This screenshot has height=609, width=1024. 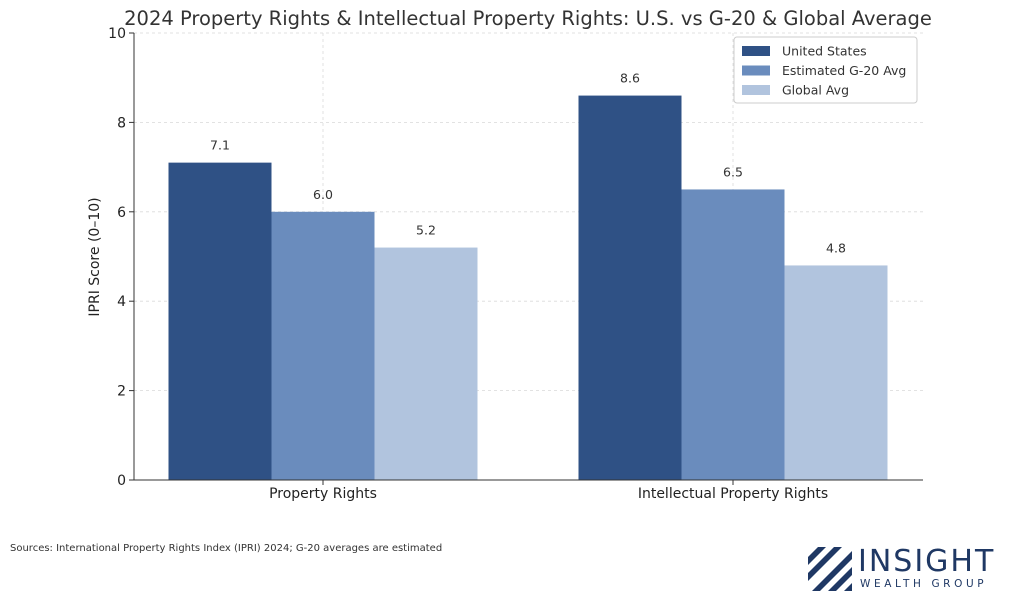 I want to click on company-logo: INSIGHT WEALTH GROUP, so click(x=910, y=569).